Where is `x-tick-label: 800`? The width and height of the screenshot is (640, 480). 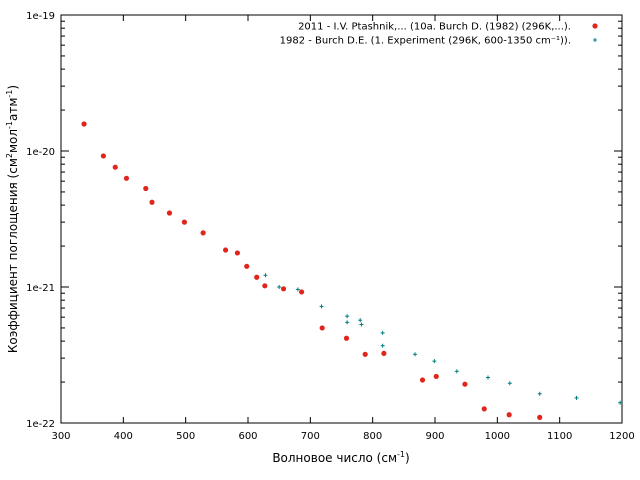 x-tick-label: 800 is located at coordinates (372, 436).